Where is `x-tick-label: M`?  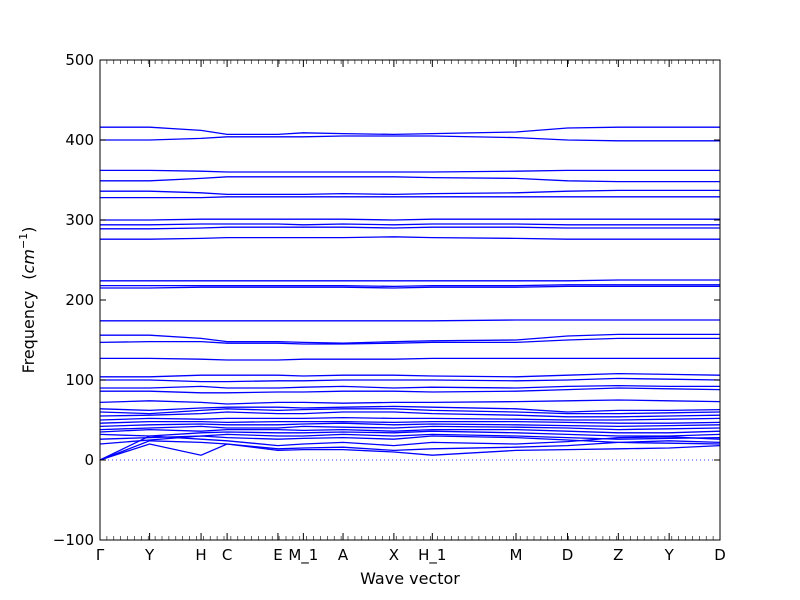 x-tick-label: M is located at coordinates (516, 555).